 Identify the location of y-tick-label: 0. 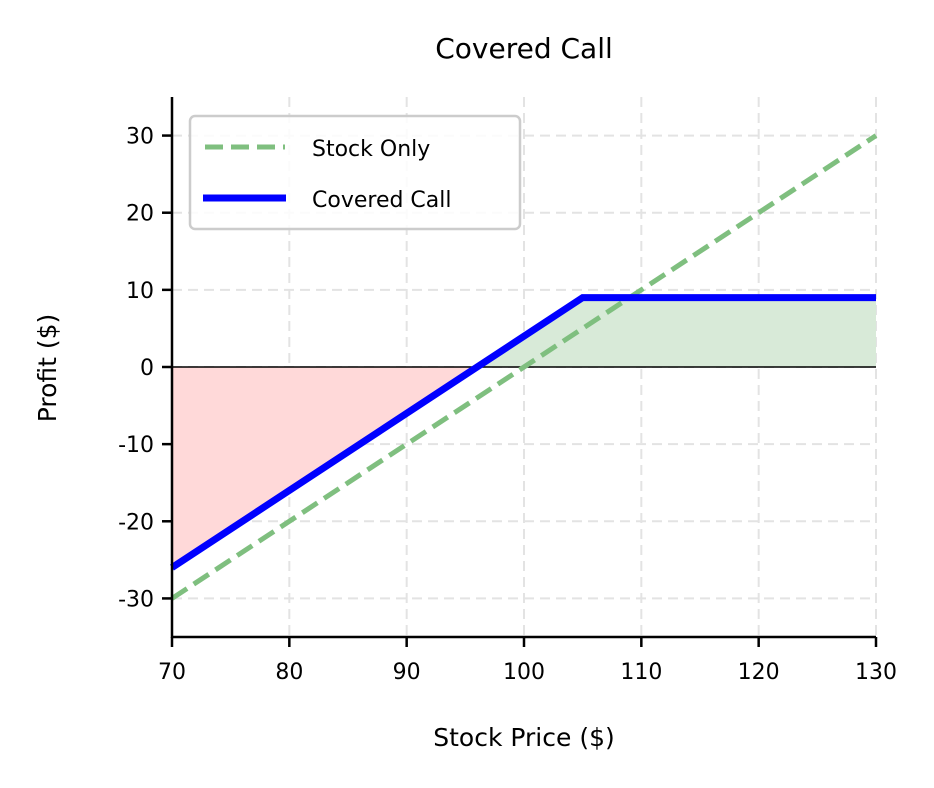
(147, 368).